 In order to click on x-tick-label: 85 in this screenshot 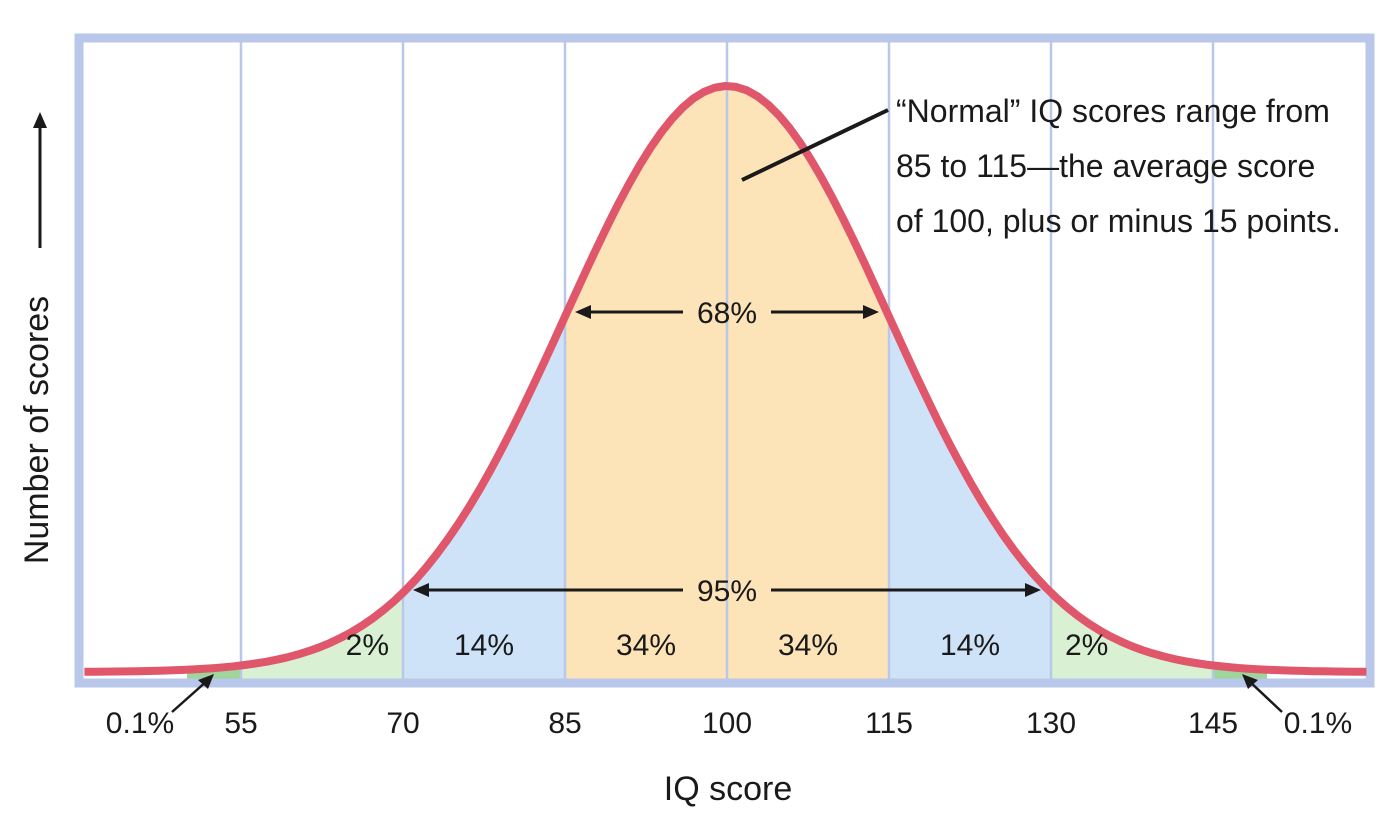, I will do `click(564, 723)`.